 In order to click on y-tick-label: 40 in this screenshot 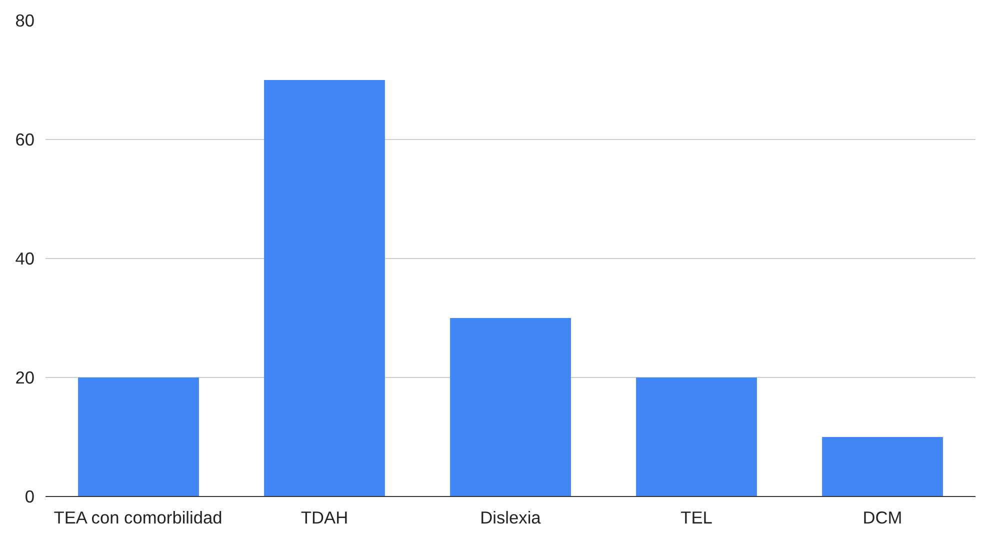, I will do `click(25, 258)`.